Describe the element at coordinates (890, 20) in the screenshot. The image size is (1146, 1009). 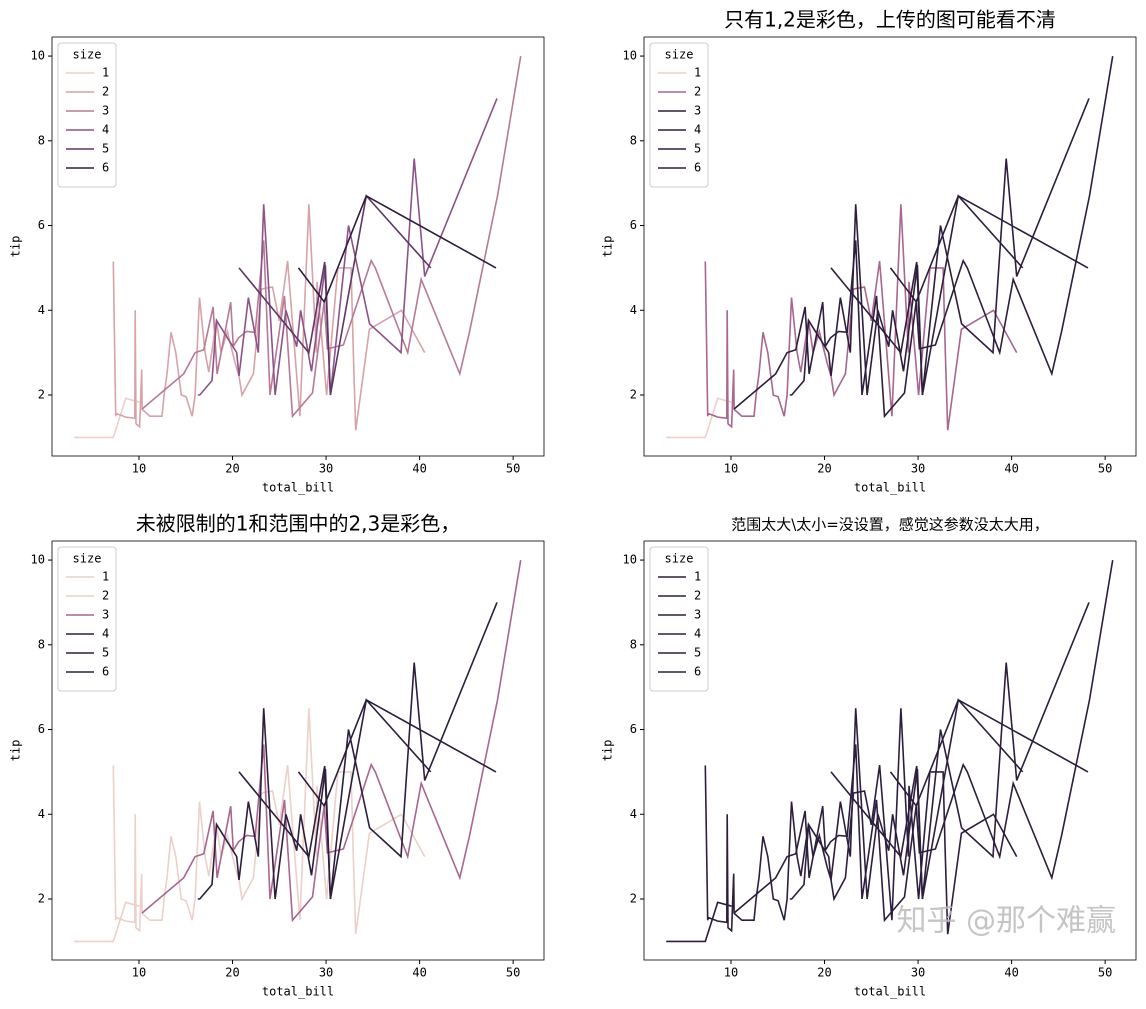
I see `subplot-title: 只有1,2是彩色，上传的图可能看不清` at that location.